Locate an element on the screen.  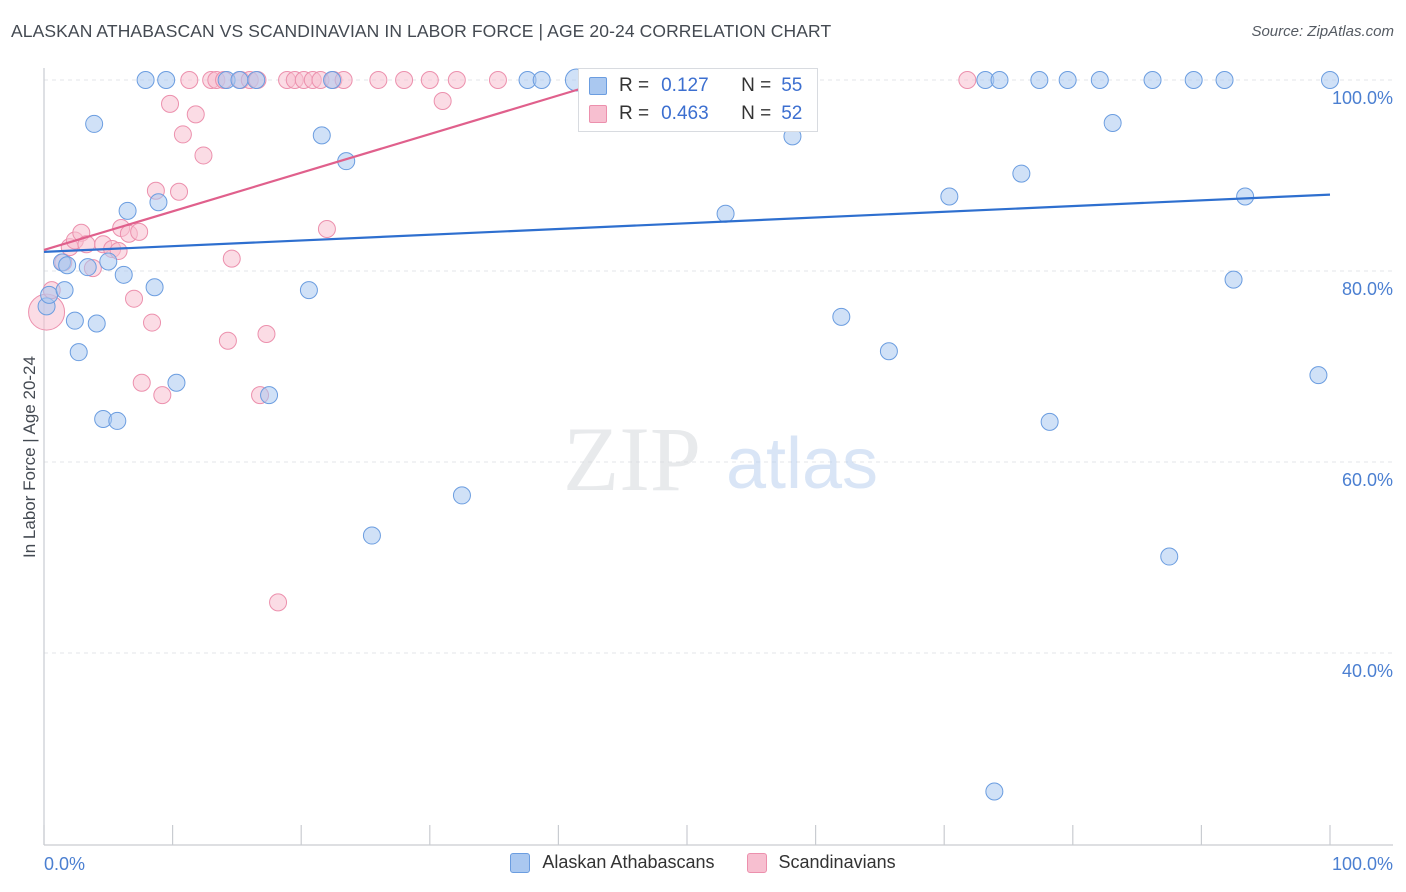
x-tick-label: 100.0% is located at coordinates (1362, 864).